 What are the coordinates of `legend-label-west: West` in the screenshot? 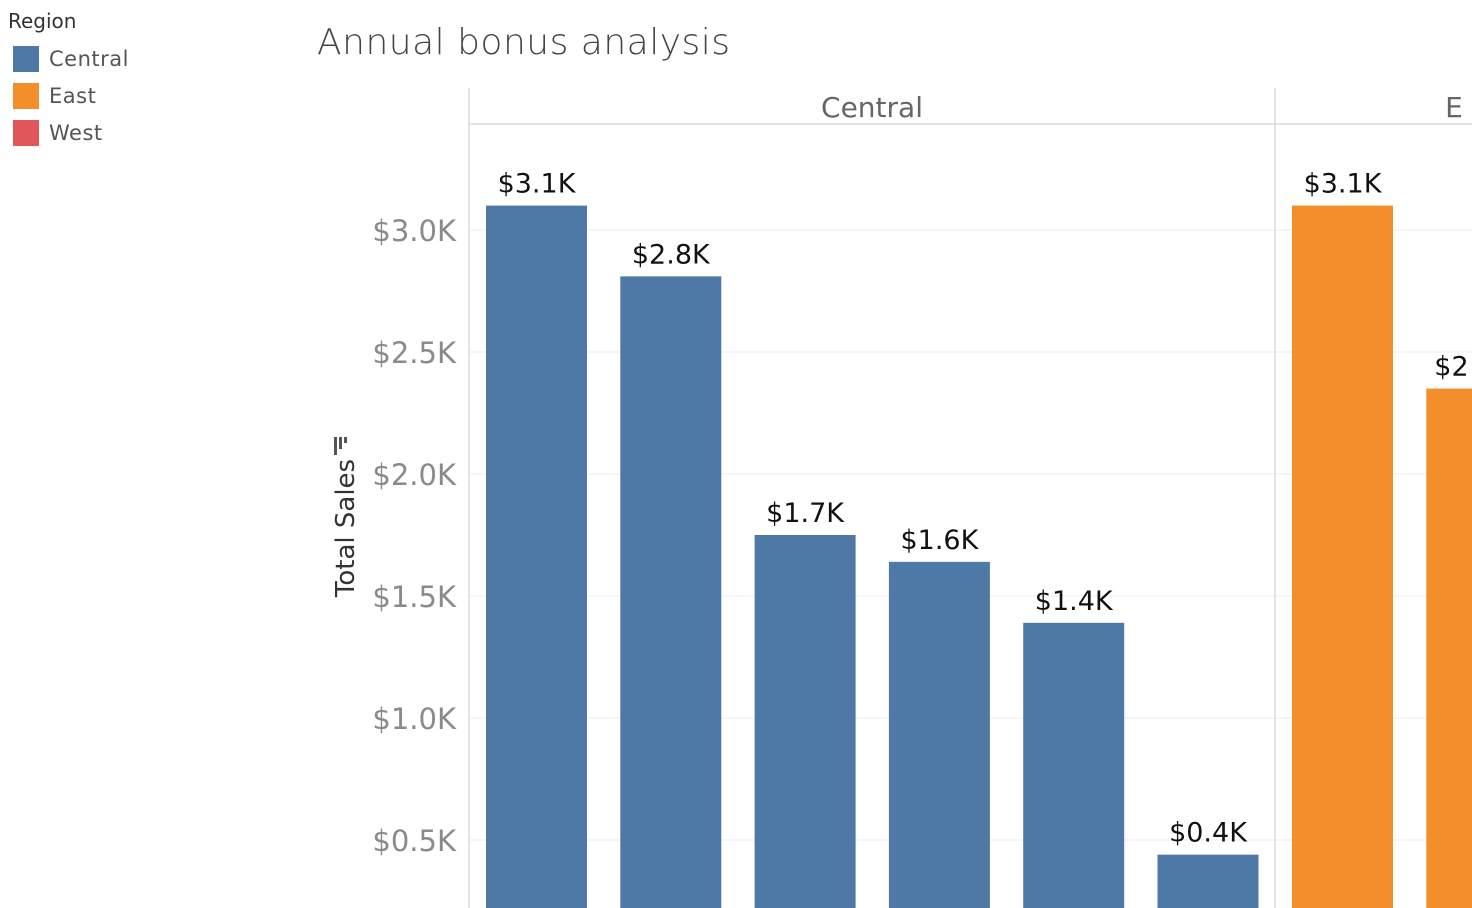 It's located at (76, 132).